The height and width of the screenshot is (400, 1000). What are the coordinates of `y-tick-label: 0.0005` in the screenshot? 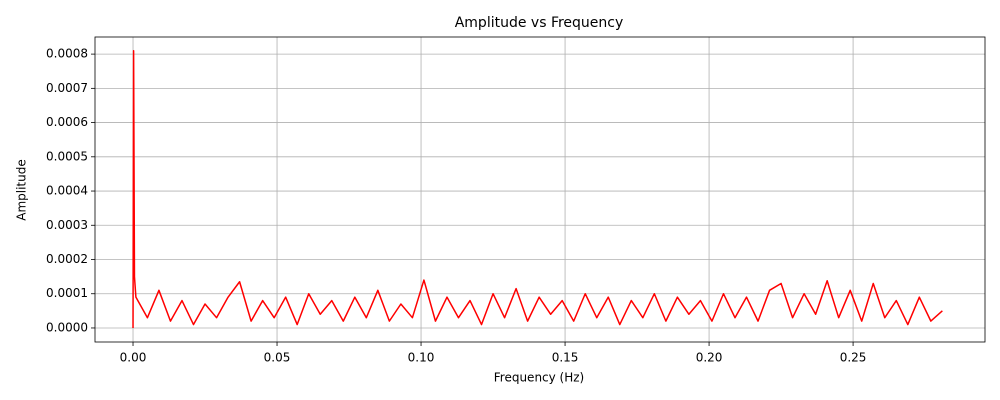 It's located at (67, 156).